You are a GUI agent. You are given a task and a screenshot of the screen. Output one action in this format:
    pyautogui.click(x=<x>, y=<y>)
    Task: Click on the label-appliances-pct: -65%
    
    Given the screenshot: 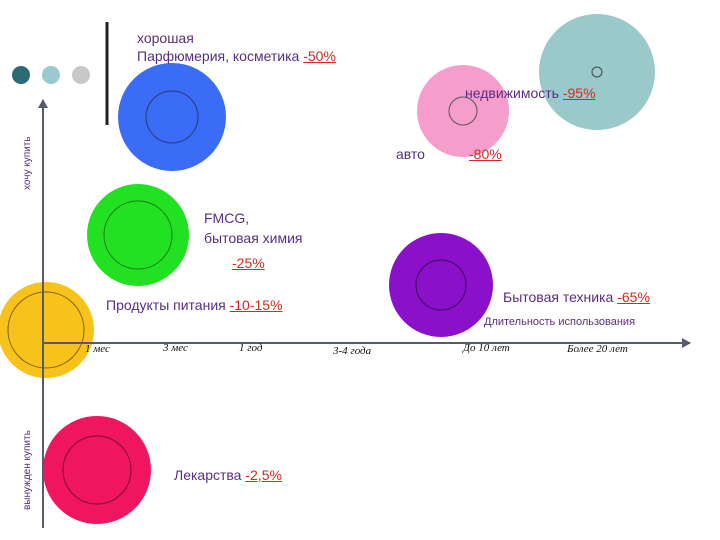 What is the action you would take?
    pyautogui.click(x=633, y=297)
    